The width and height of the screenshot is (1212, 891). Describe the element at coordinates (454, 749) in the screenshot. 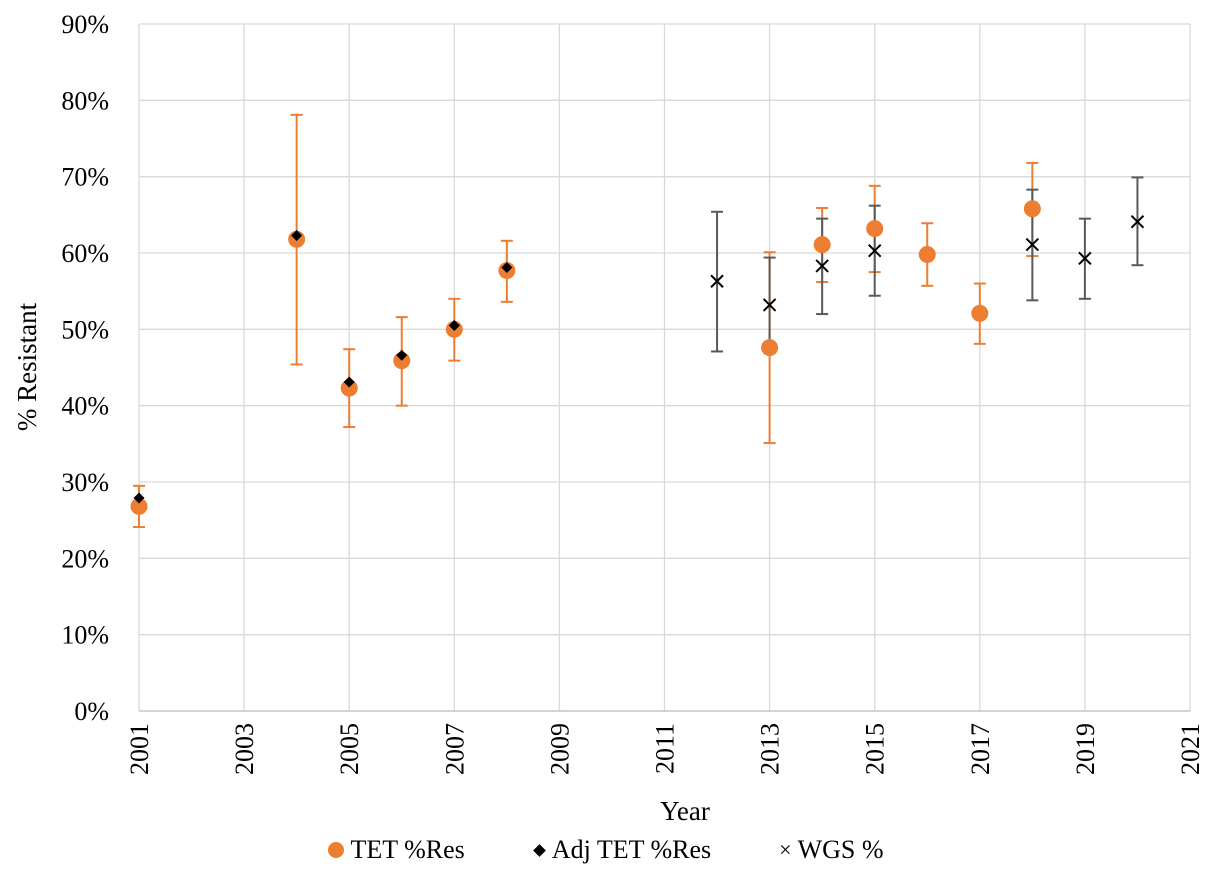

I see `x-tick-label: 2007` at that location.